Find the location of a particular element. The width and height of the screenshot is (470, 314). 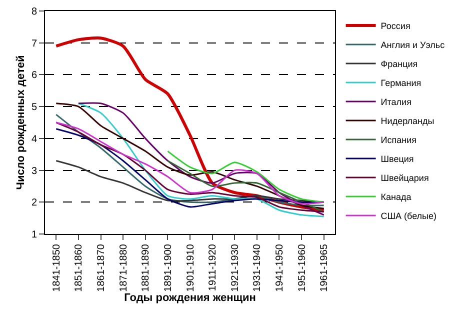

y-tick-label: 3 is located at coordinates (34, 171).